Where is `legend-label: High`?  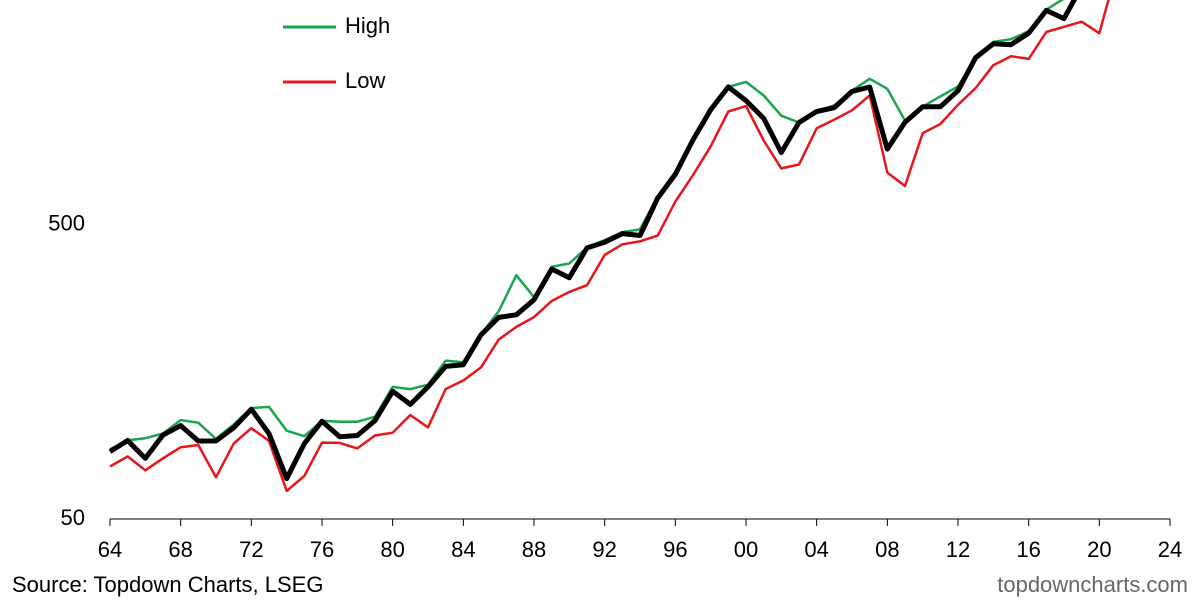 legend-label: High is located at coordinates (367, 25).